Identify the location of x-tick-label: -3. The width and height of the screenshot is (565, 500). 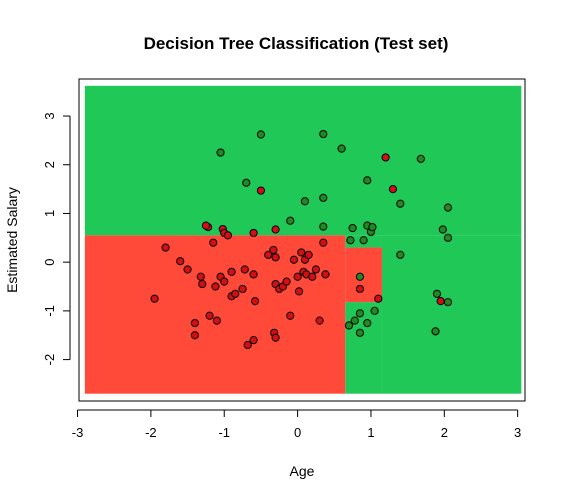
(78, 432).